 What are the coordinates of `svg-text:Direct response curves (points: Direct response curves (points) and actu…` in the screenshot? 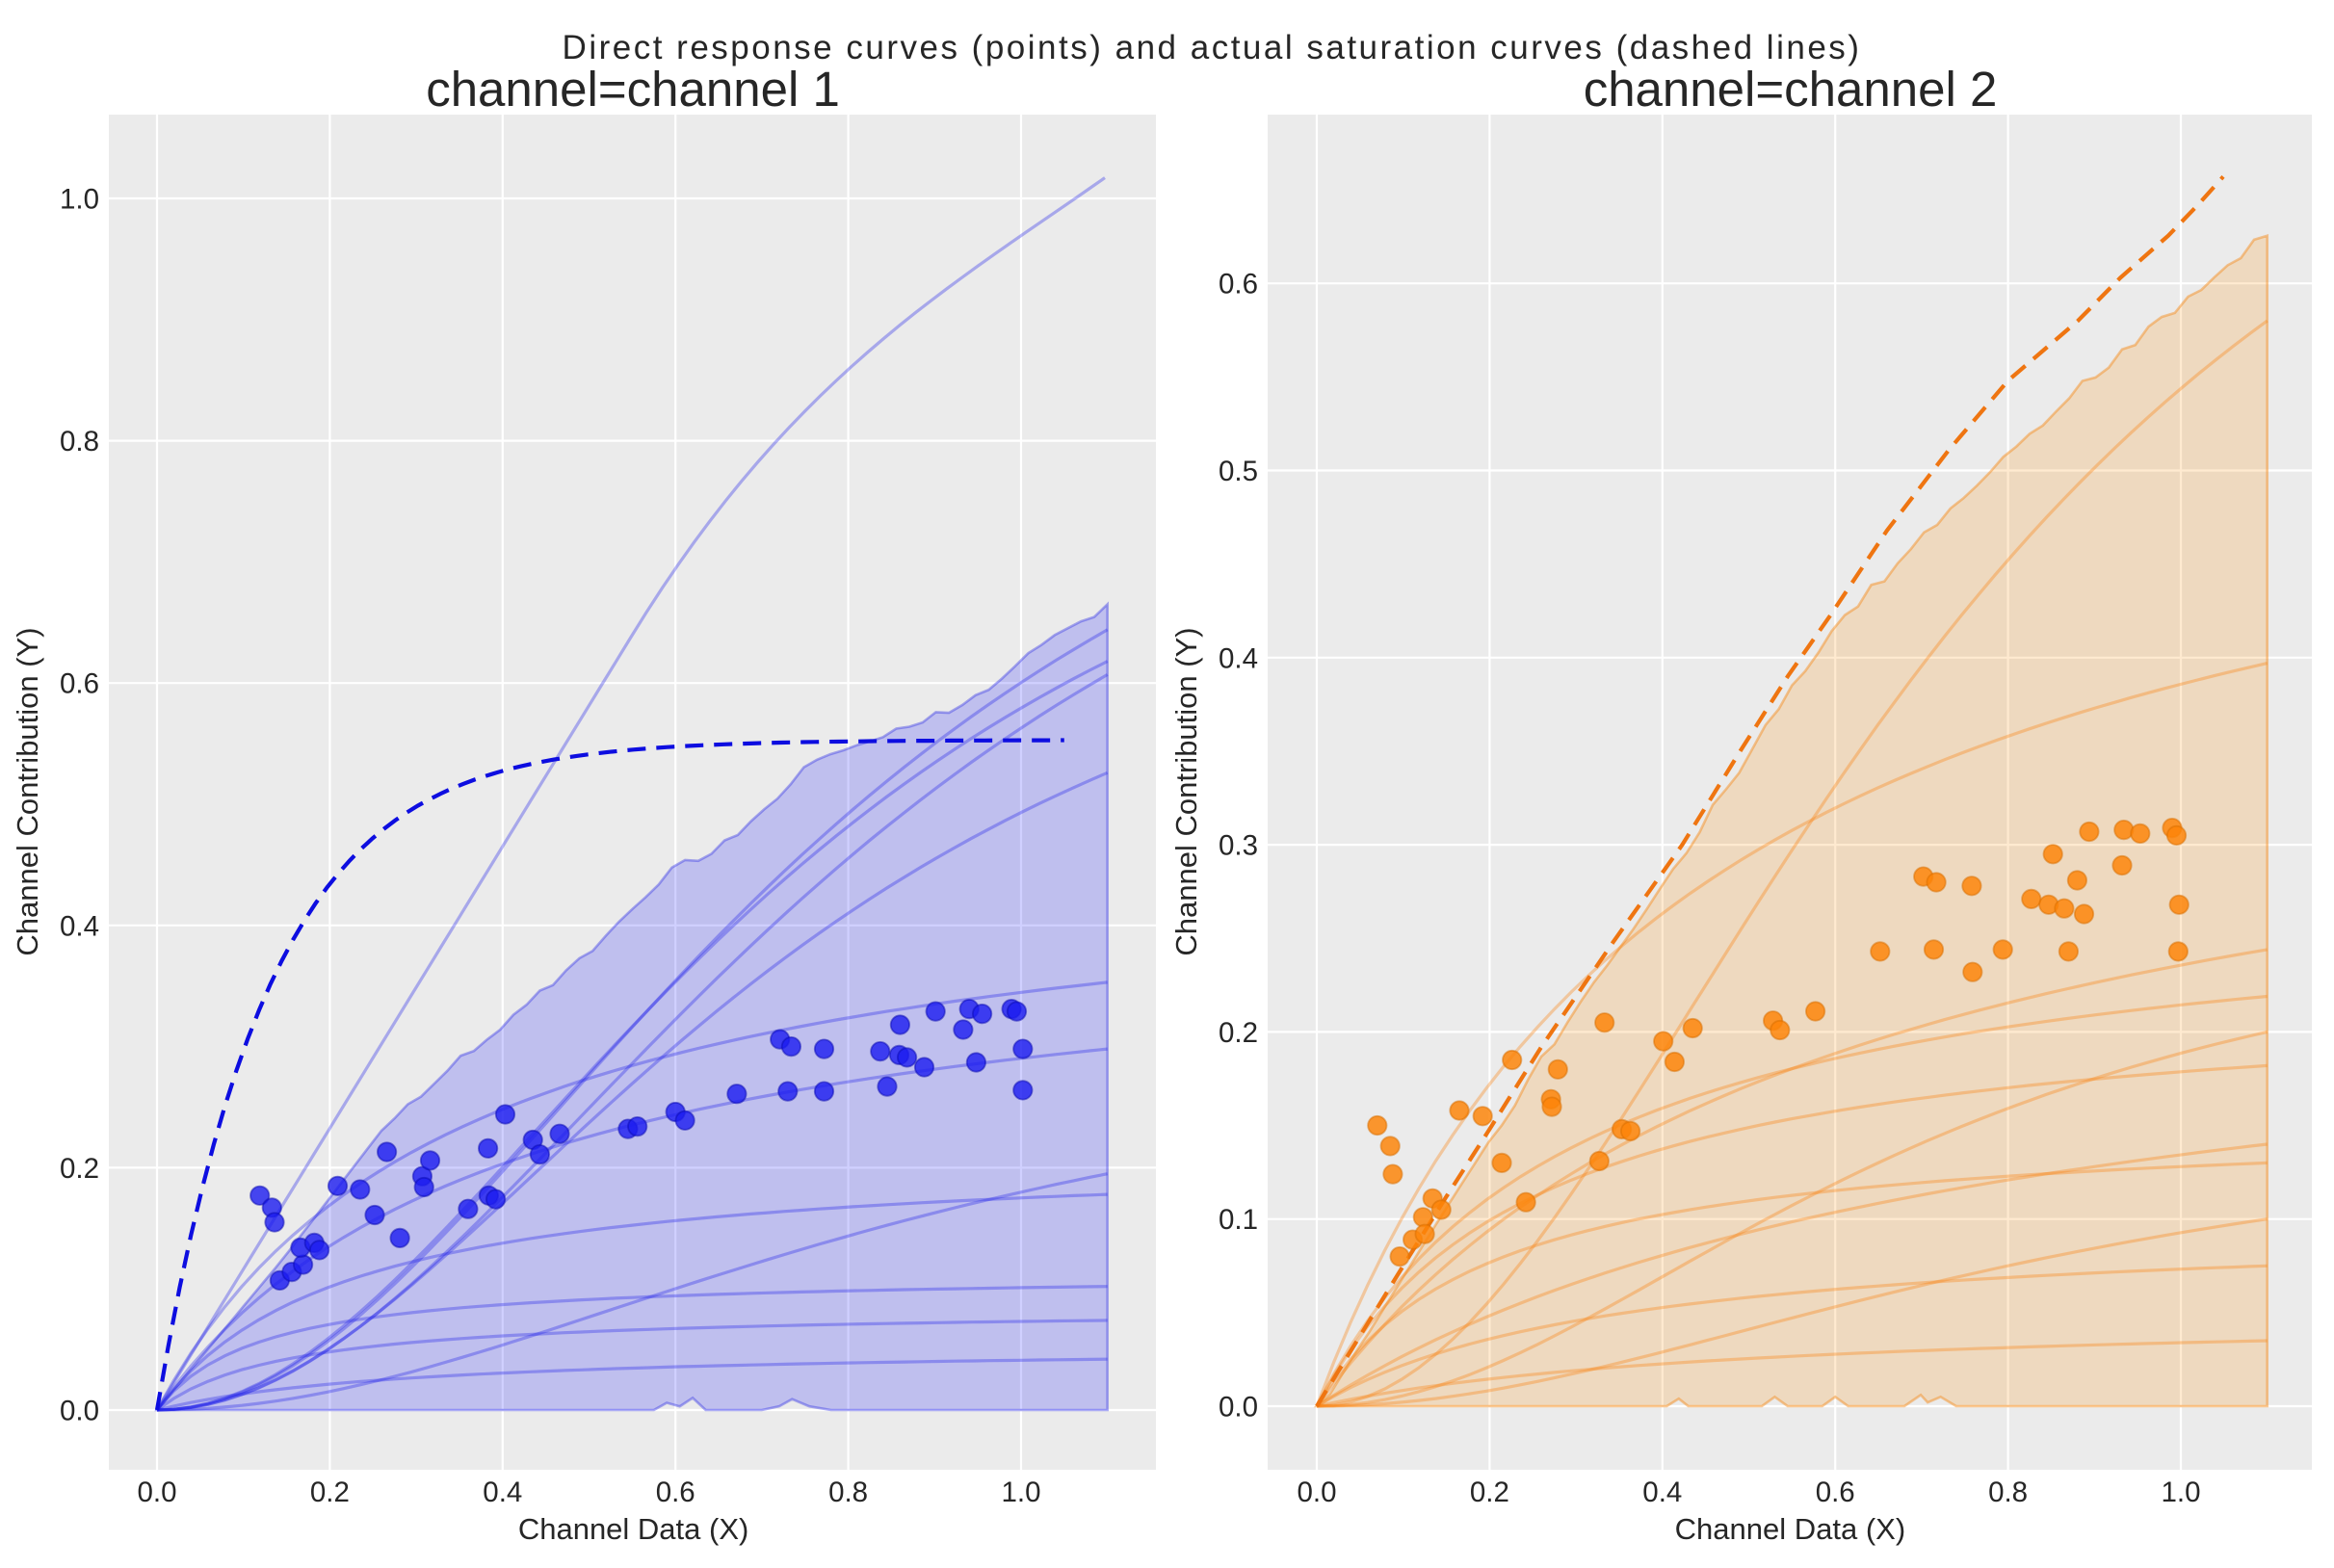 It's located at (1212, 47).